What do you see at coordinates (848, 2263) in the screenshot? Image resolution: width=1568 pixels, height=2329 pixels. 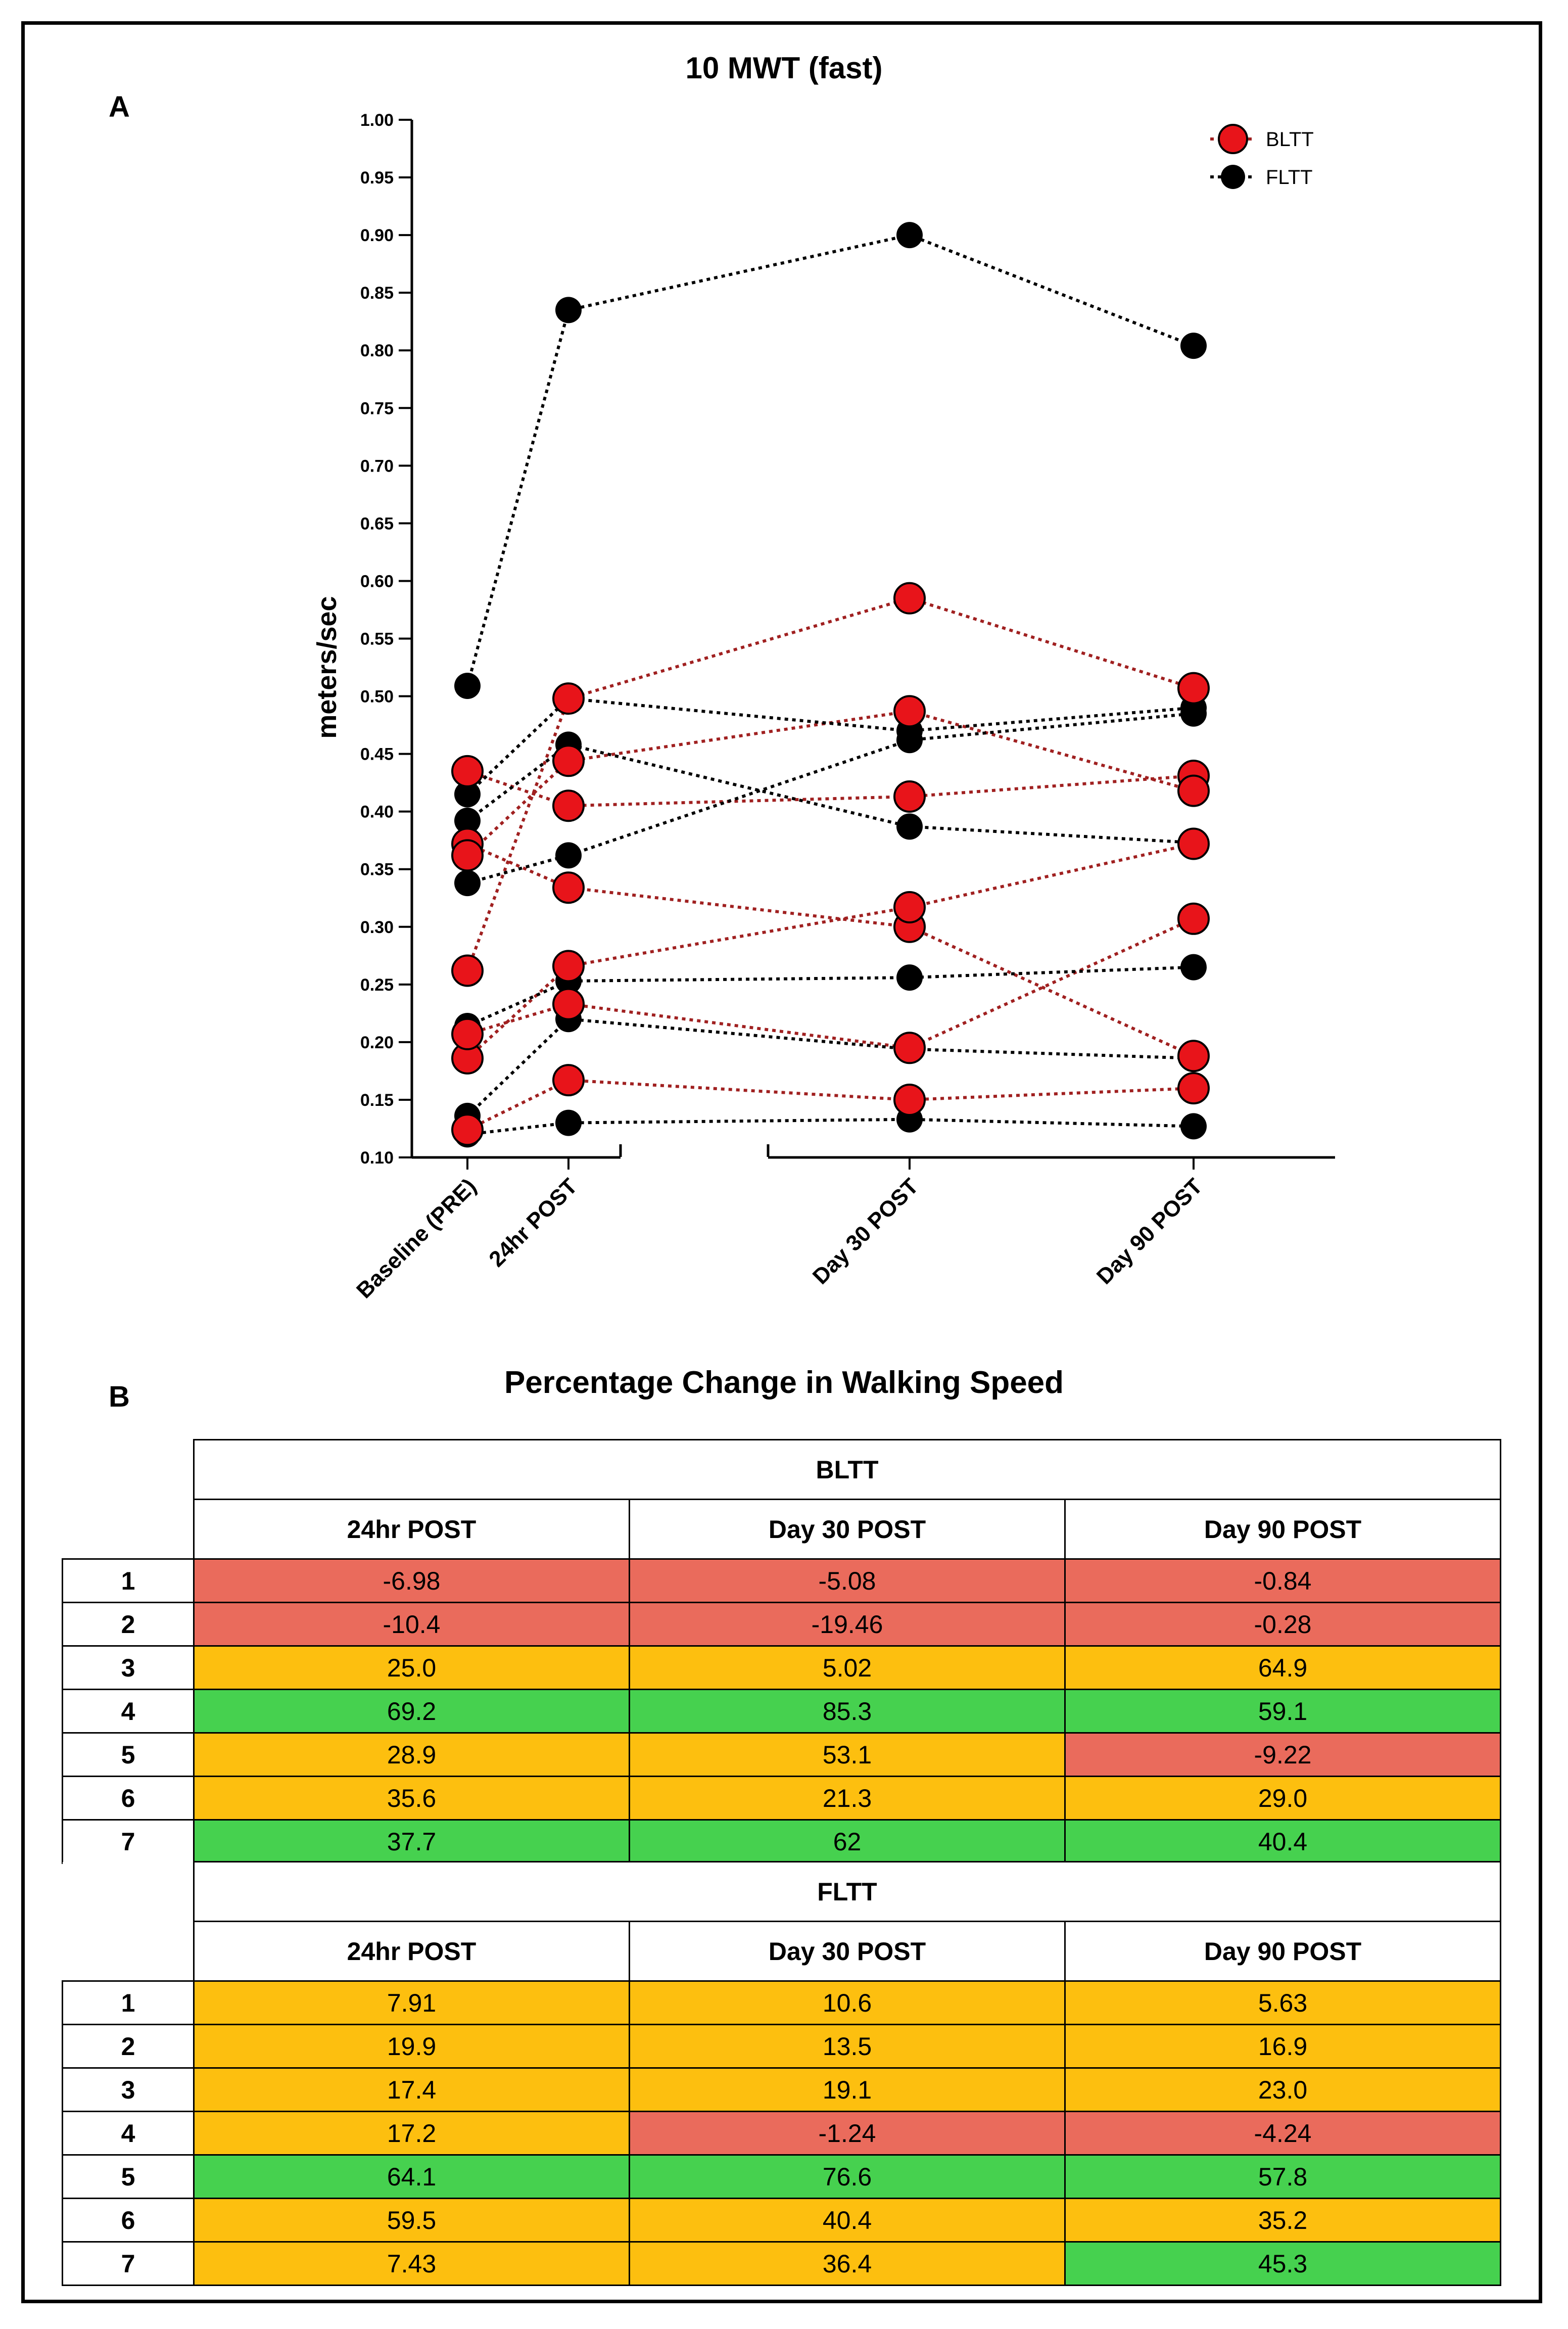 I see `table-cell: 36.4` at bounding box center [848, 2263].